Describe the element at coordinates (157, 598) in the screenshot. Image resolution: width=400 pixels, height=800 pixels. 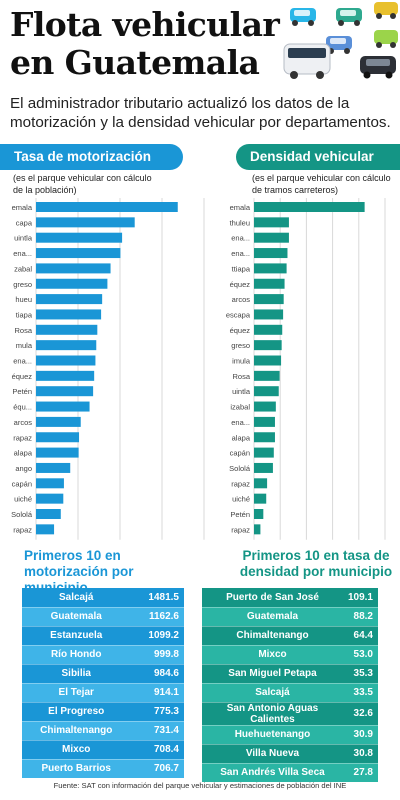
I see `municipality-value: 1481.5` at that location.